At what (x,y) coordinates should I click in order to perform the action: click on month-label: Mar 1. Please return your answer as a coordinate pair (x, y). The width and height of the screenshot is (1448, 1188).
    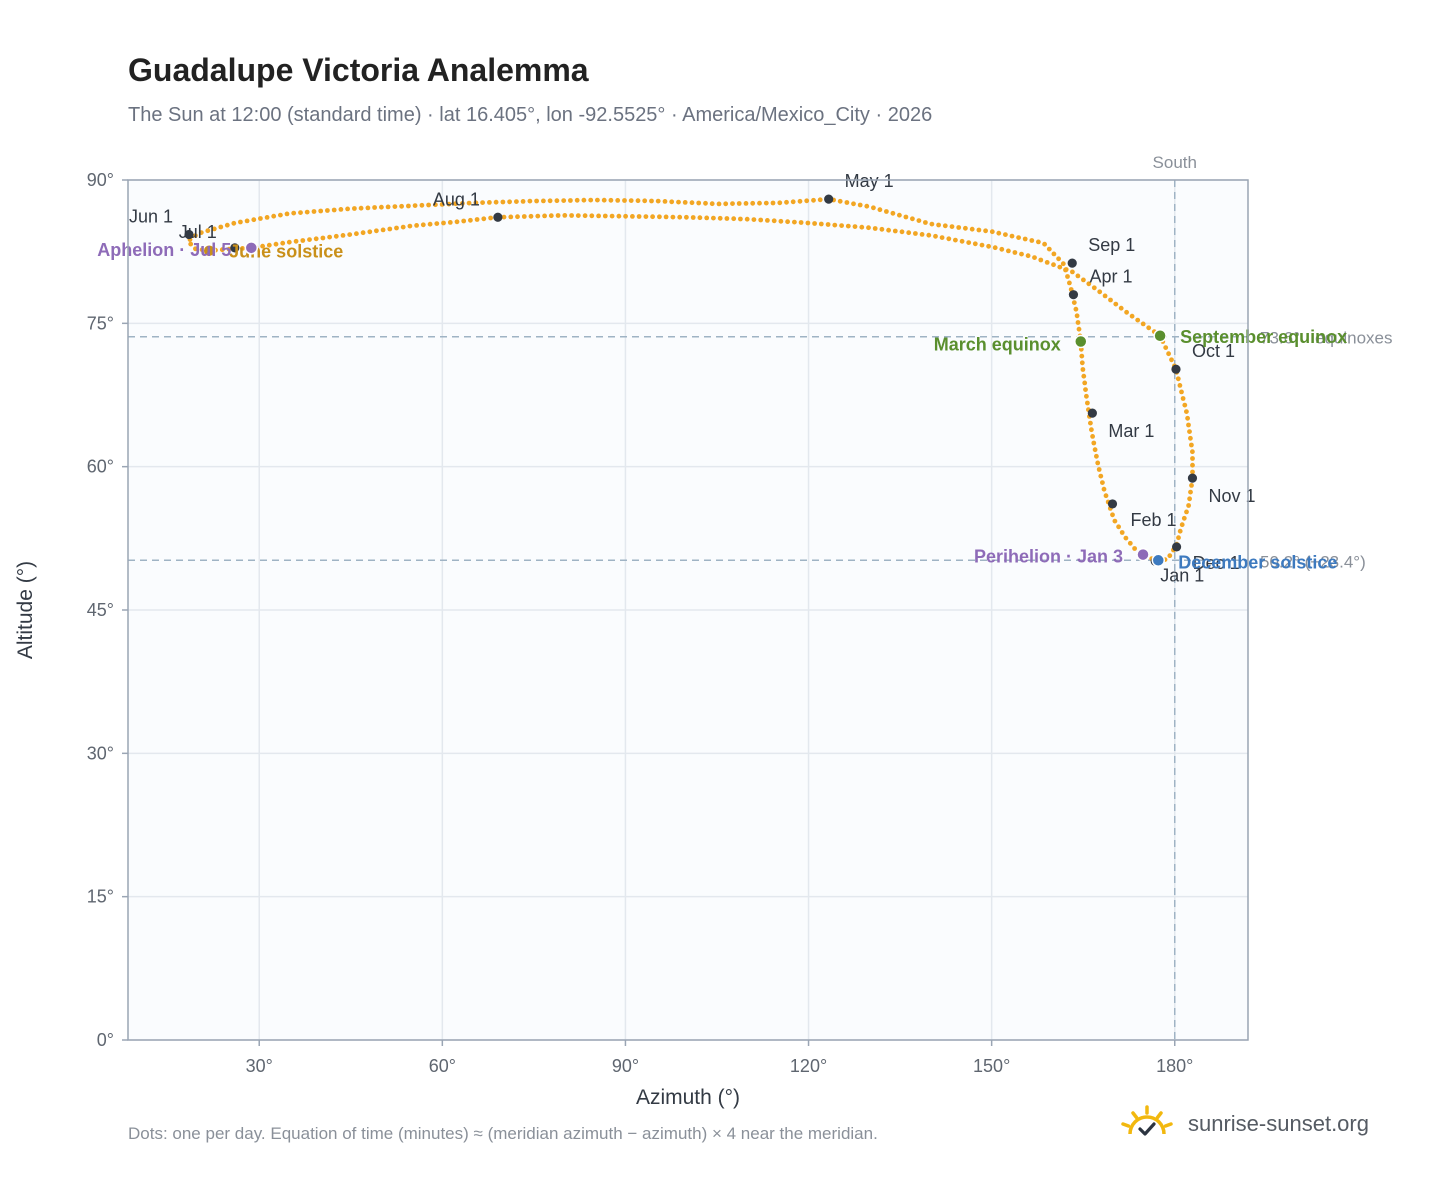
    Looking at the image, I should click on (1131, 431).